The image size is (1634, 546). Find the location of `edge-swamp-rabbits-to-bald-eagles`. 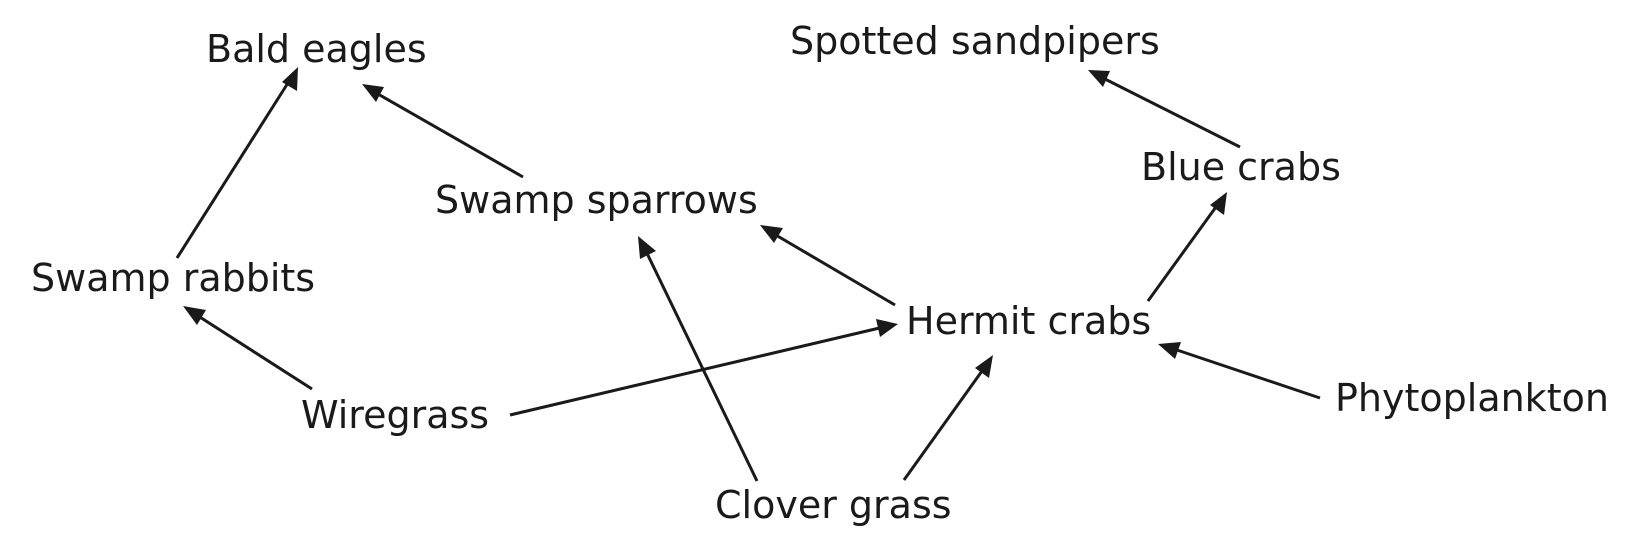

edge-swamp-rabbits-to-bald-eagles is located at coordinates (235, 166).